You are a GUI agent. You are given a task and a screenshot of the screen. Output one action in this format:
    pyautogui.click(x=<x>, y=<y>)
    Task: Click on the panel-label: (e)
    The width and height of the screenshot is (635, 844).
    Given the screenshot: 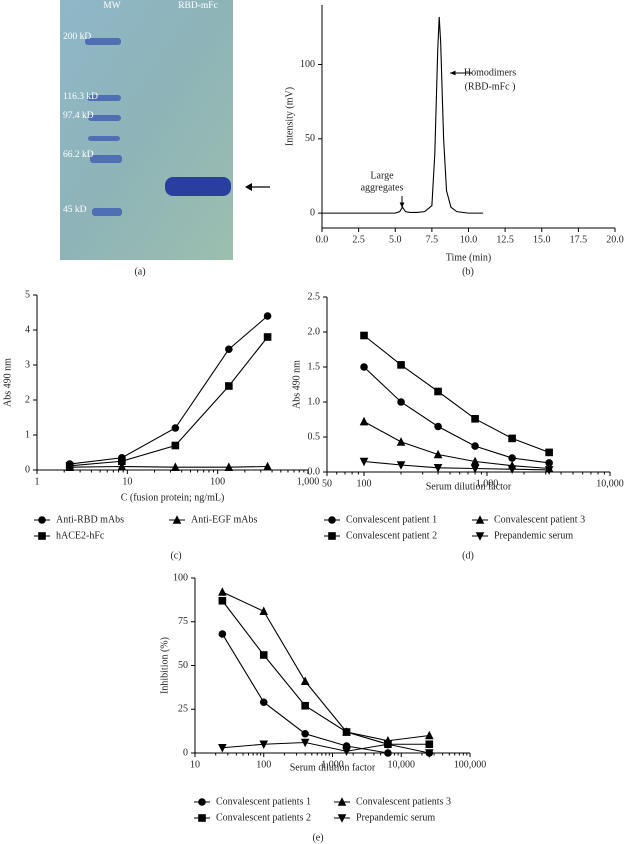 What is the action you would take?
    pyautogui.click(x=317, y=837)
    